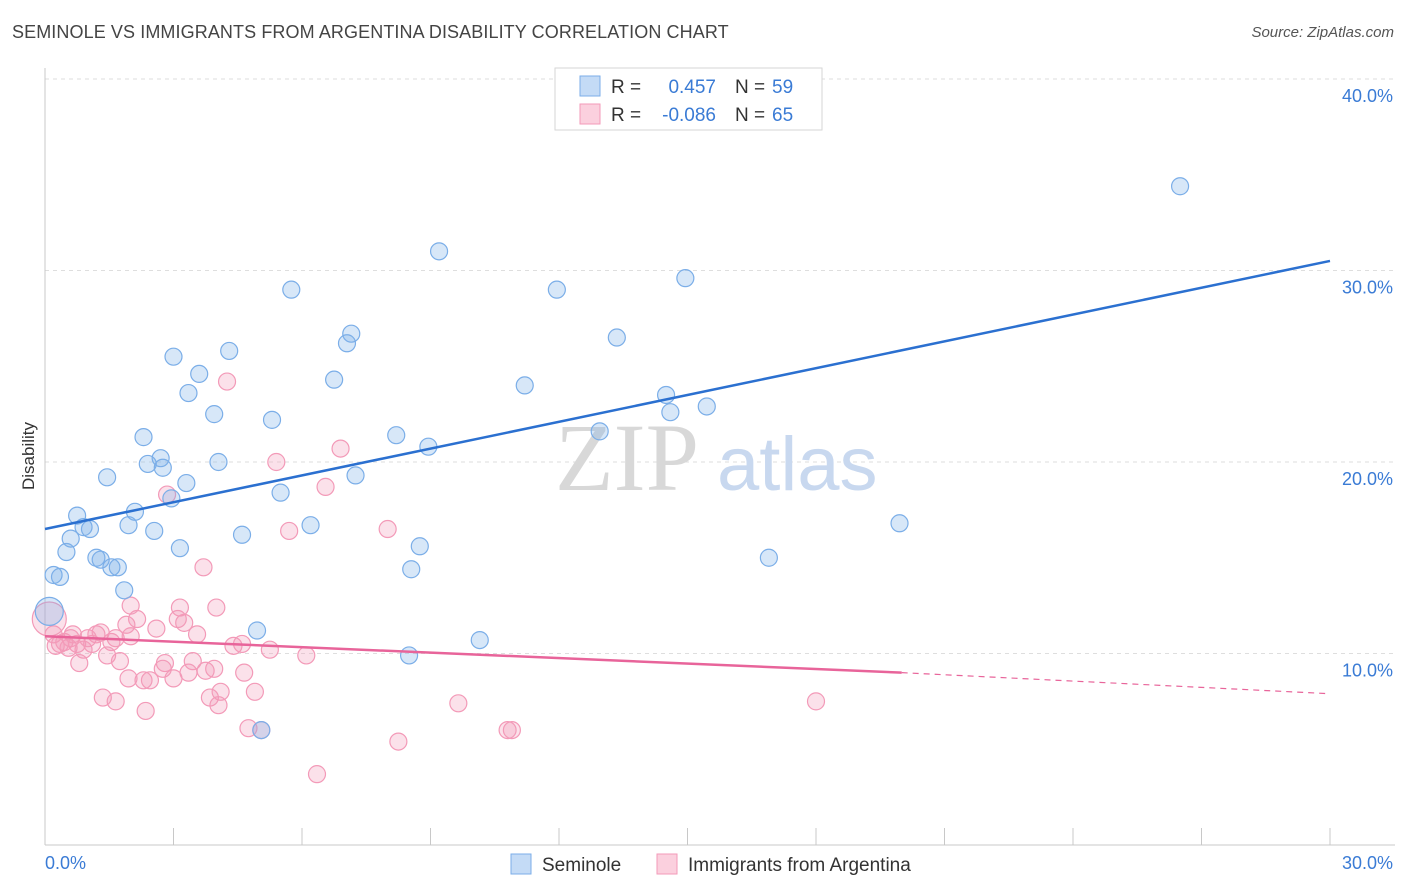 The image size is (1406, 892). Describe the element at coordinates (28, 455) in the screenshot. I see `y-axis-label: Disability` at that location.